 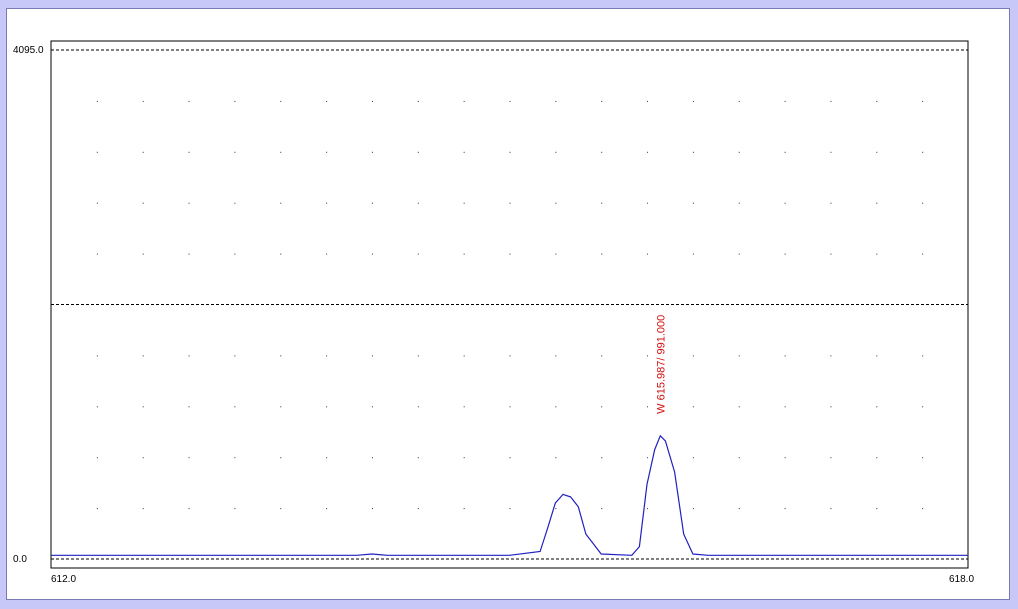 What do you see at coordinates (28, 50) in the screenshot?
I see `y-tick-label-max: 4095.0` at bounding box center [28, 50].